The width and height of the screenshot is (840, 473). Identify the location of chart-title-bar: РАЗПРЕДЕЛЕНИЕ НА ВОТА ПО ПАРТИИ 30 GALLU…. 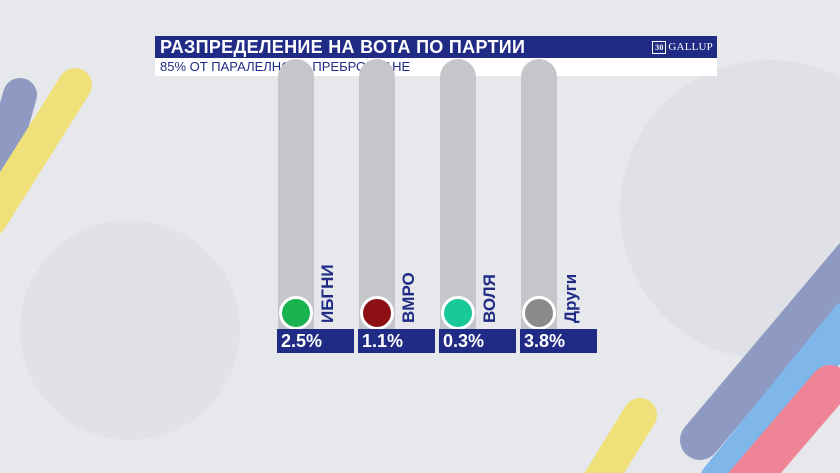
(436, 47).